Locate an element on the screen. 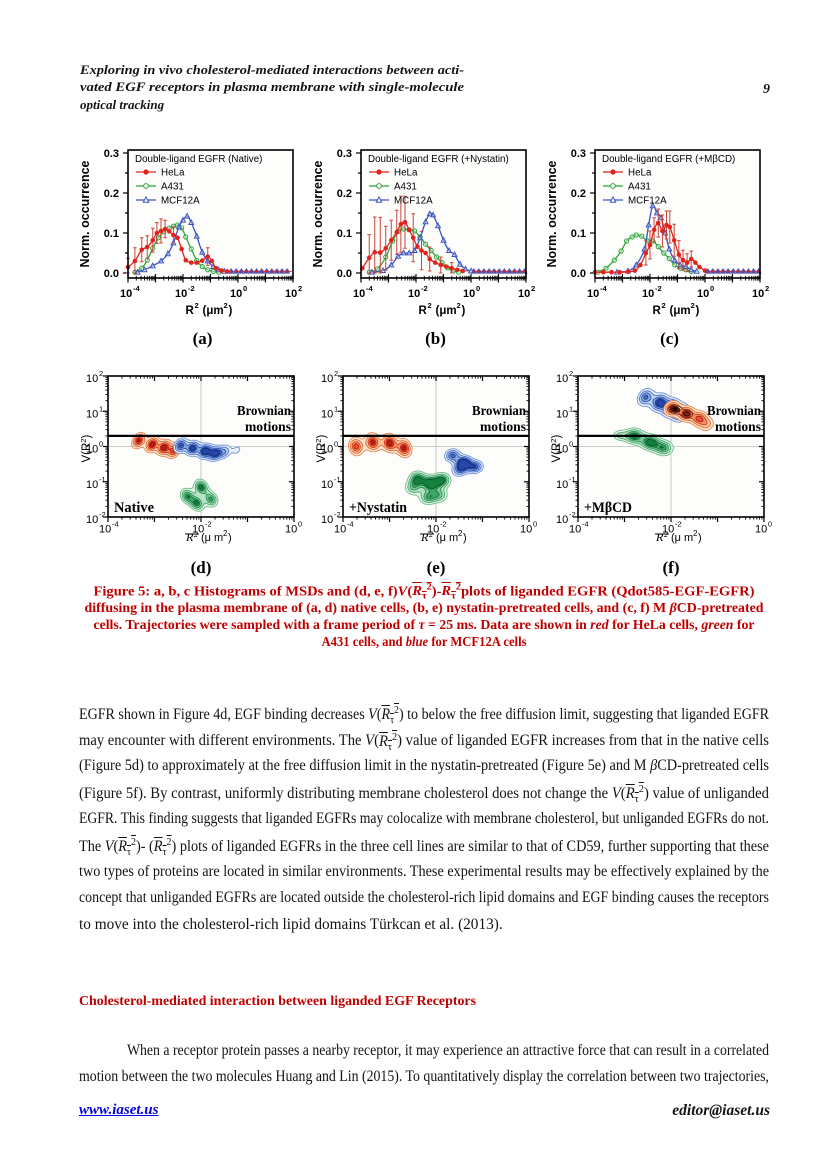 This screenshot has width=827, height=1169. svg-text: (c) is located at coordinates (669, 338).